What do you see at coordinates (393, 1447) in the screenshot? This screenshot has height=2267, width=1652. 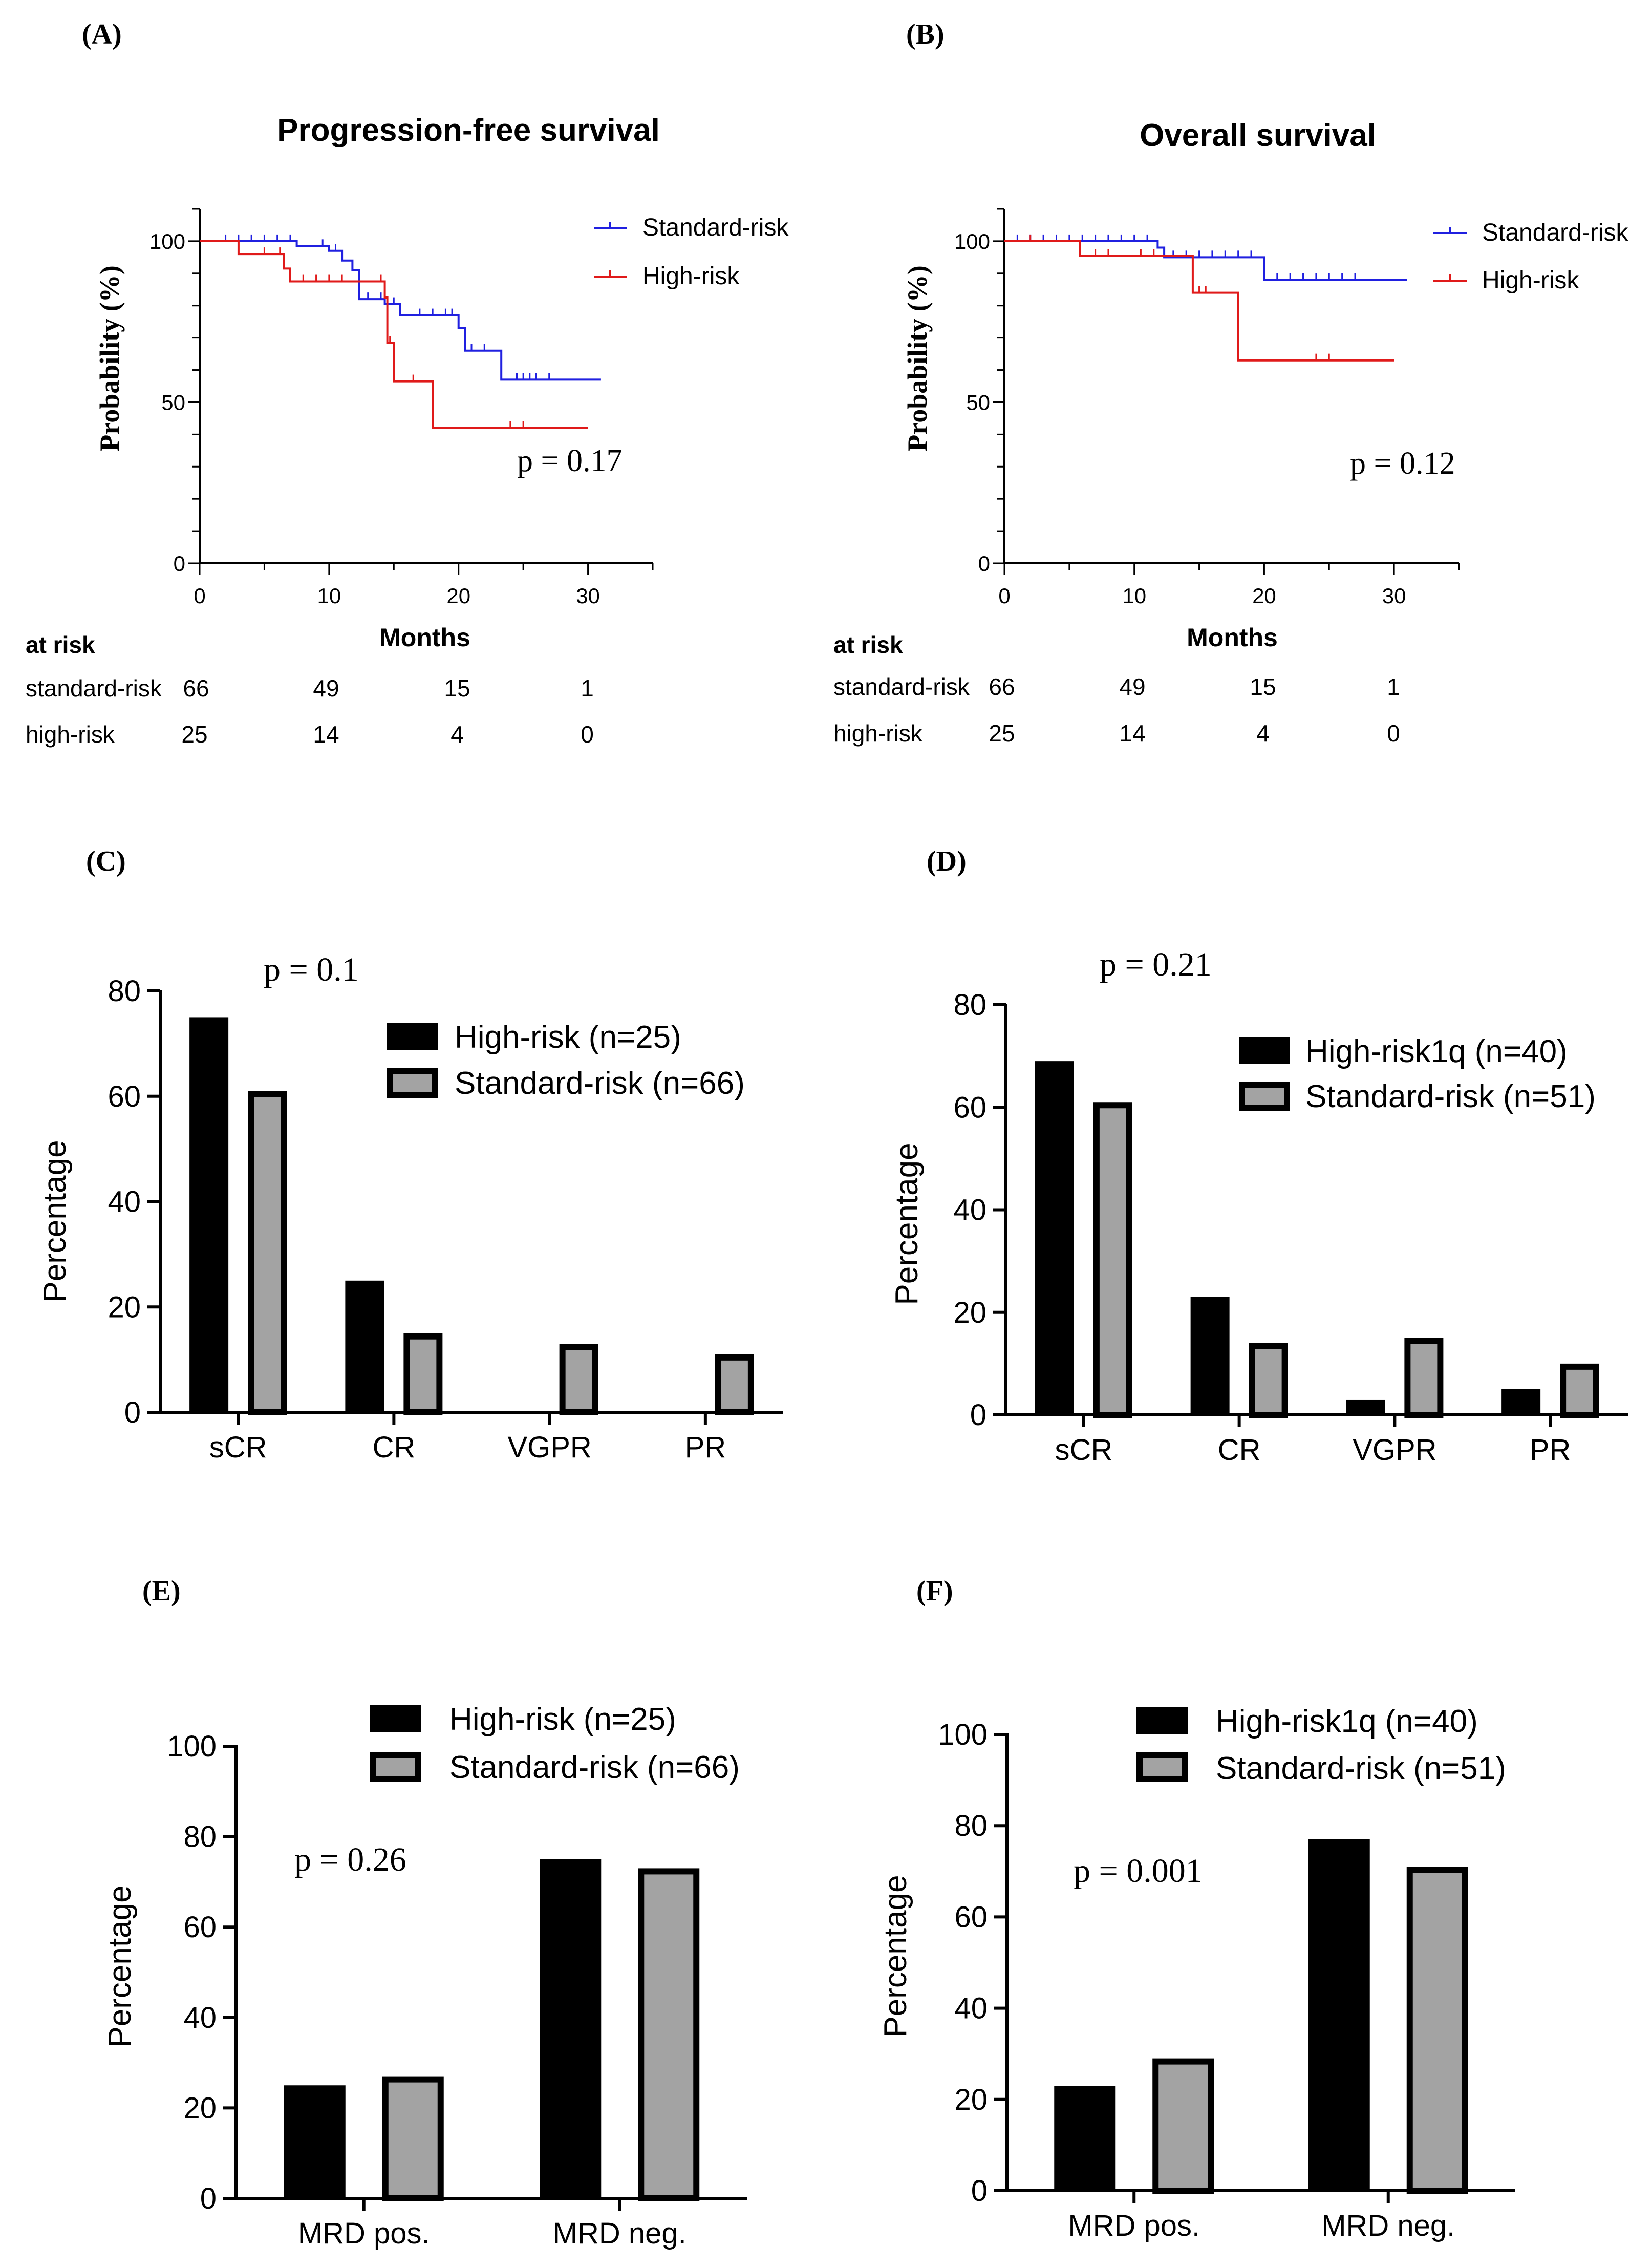 I see `x-tick-label: CR` at bounding box center [393, 1447].